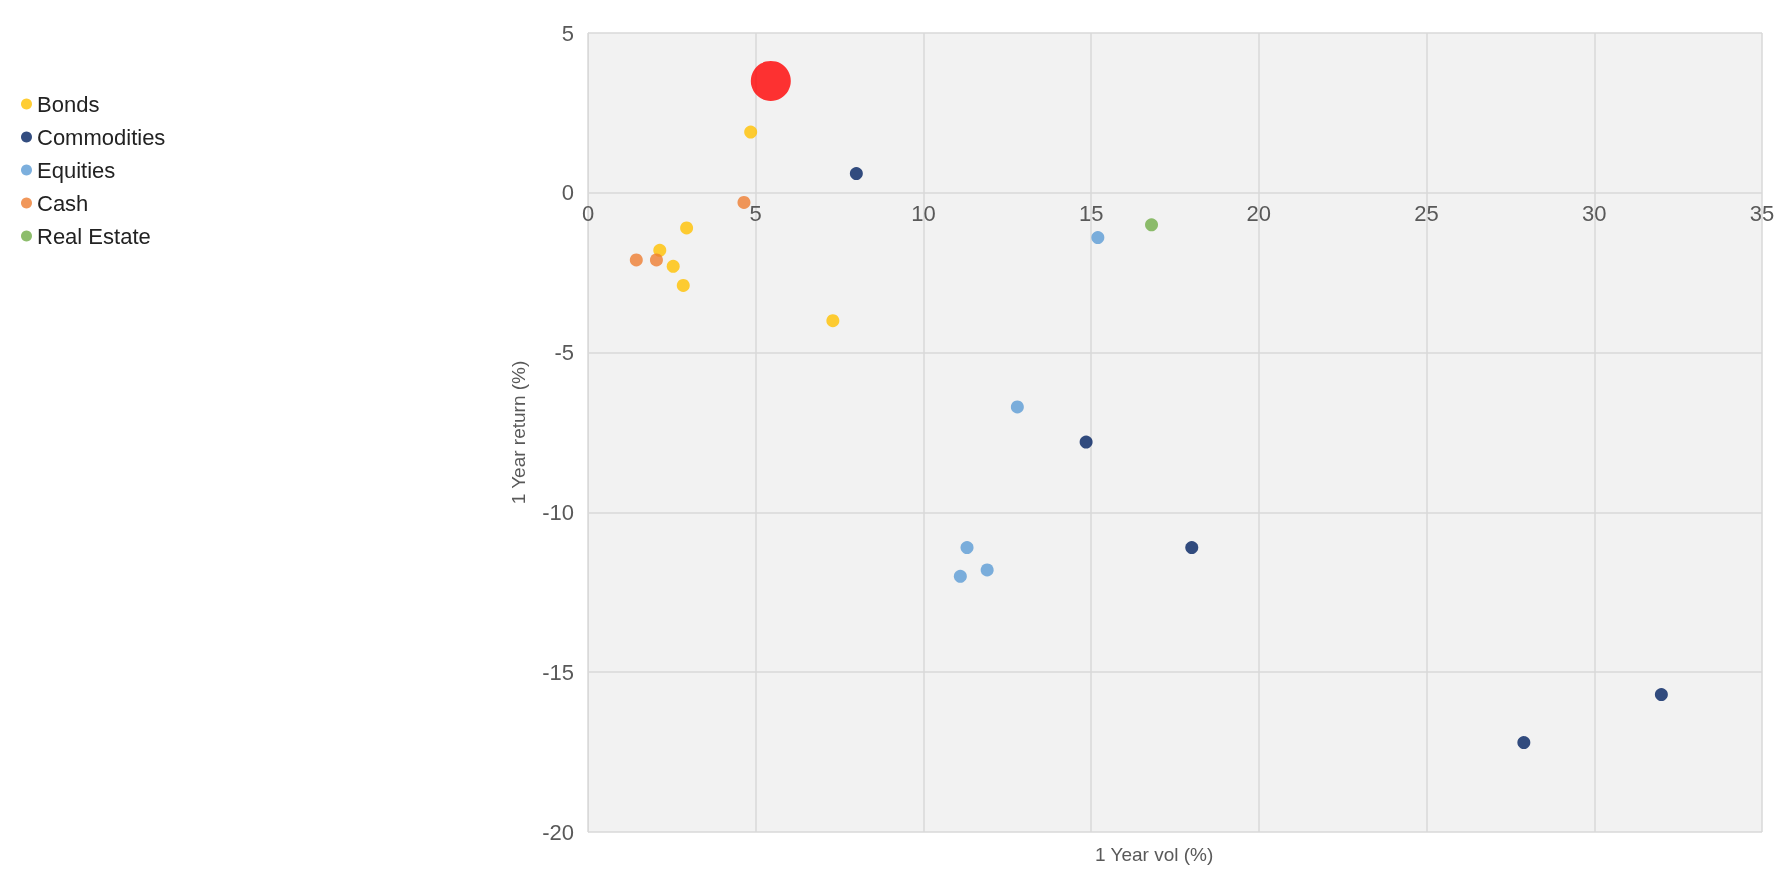  Describe the element at coordinates (564, 353) in the screenshot. I see `y-tick-label: -5` at that location.